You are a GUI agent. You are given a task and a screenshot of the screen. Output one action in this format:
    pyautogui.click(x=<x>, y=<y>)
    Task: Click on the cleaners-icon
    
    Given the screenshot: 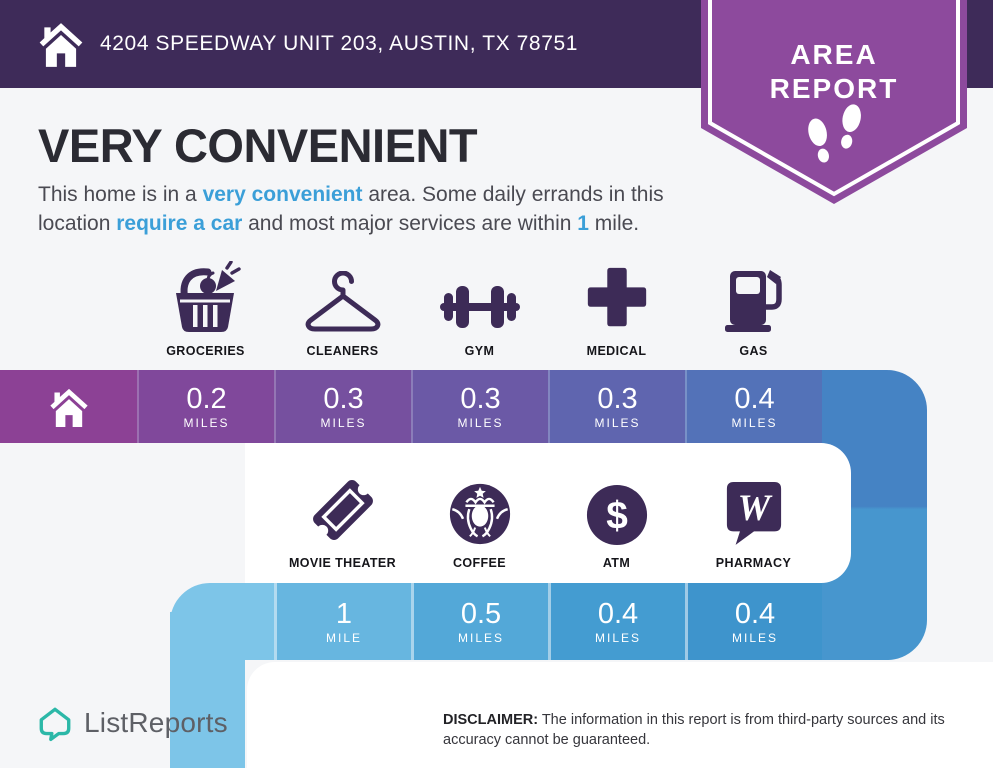 What is the action you would take?
    pyautogui.click(x=342, y=301)
    